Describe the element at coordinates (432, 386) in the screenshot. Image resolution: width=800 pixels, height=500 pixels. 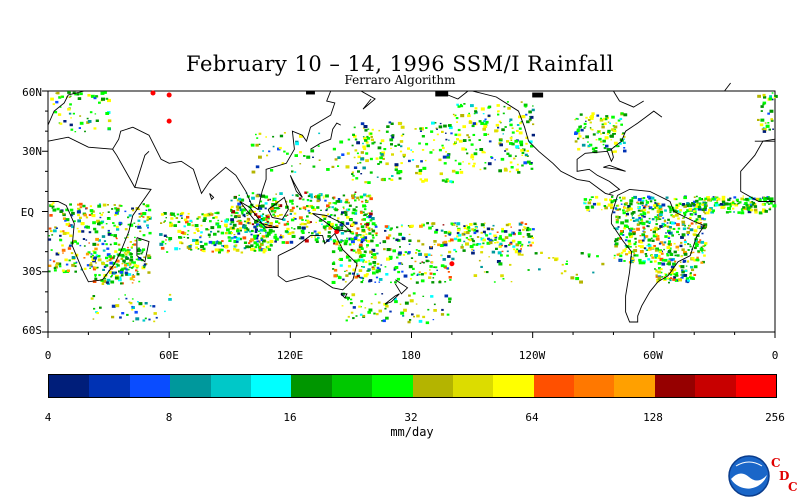
I see `colorbar-cell` at that location.